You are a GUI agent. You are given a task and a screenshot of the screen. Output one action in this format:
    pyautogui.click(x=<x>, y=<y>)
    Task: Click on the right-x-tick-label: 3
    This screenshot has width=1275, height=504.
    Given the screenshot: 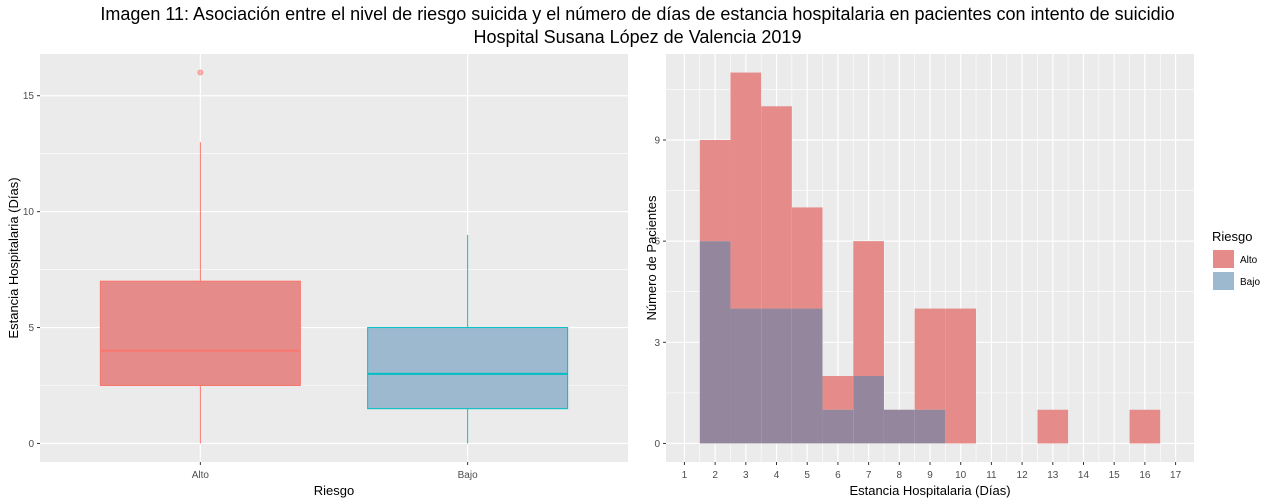 What is the action you would take?
    pyautogui.click(x=746, y=475)
    